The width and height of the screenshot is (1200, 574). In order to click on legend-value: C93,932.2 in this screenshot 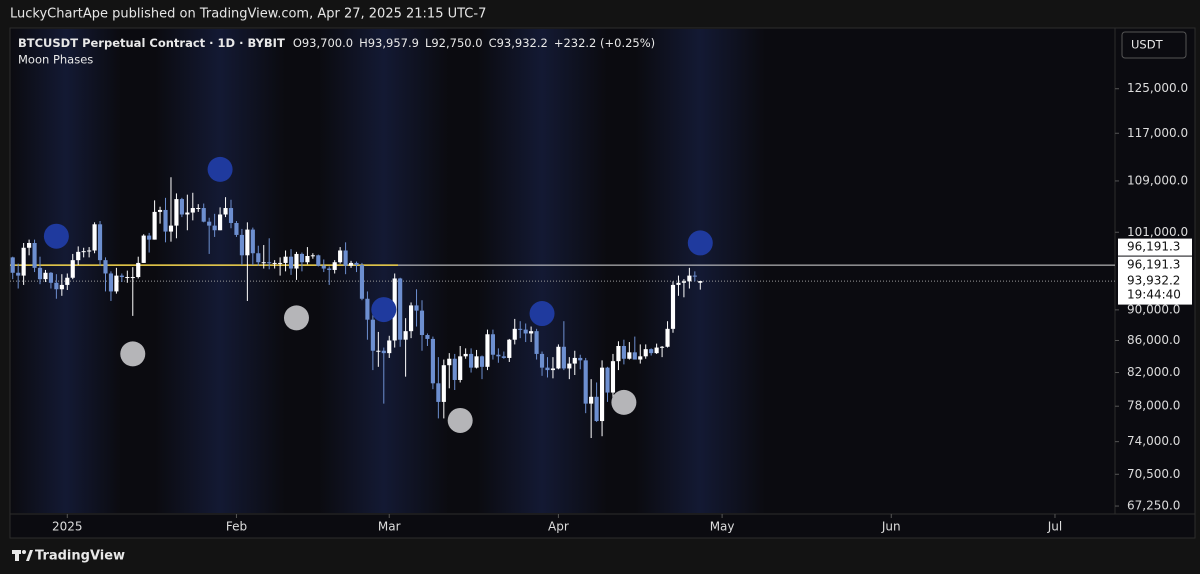, I will do `click(518, 43)`.